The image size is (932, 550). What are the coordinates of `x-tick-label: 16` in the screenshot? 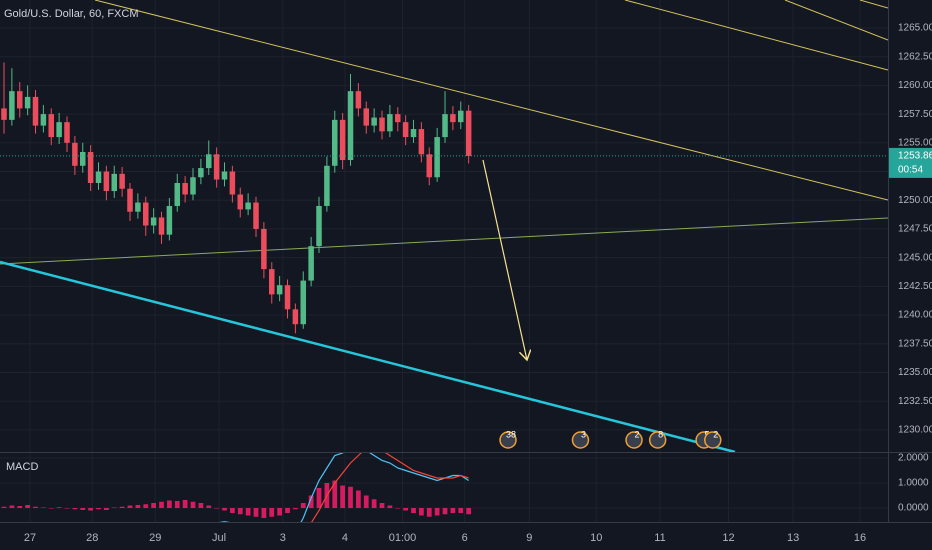 It's located at (860, 538).